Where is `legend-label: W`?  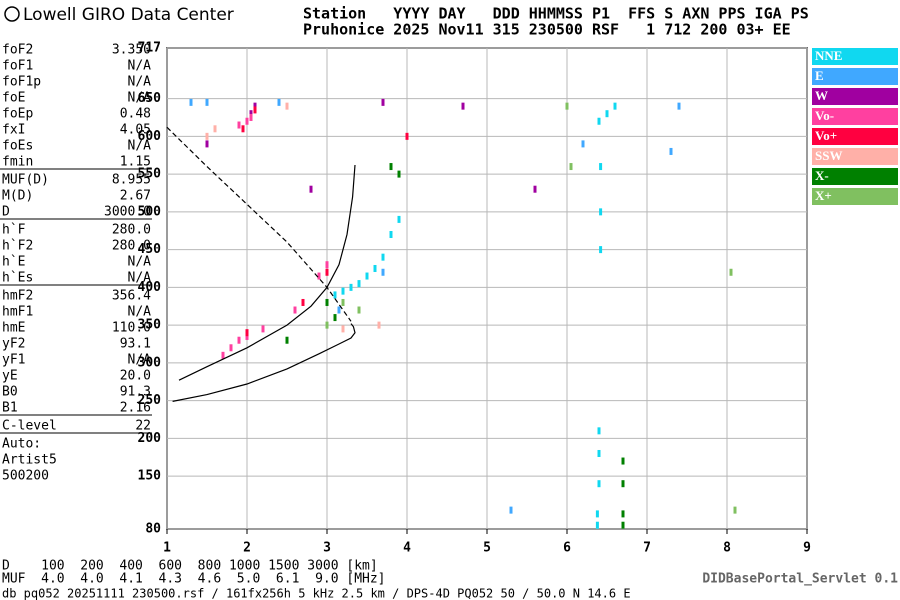 legend-label: W is located at coordinates (821, 95).